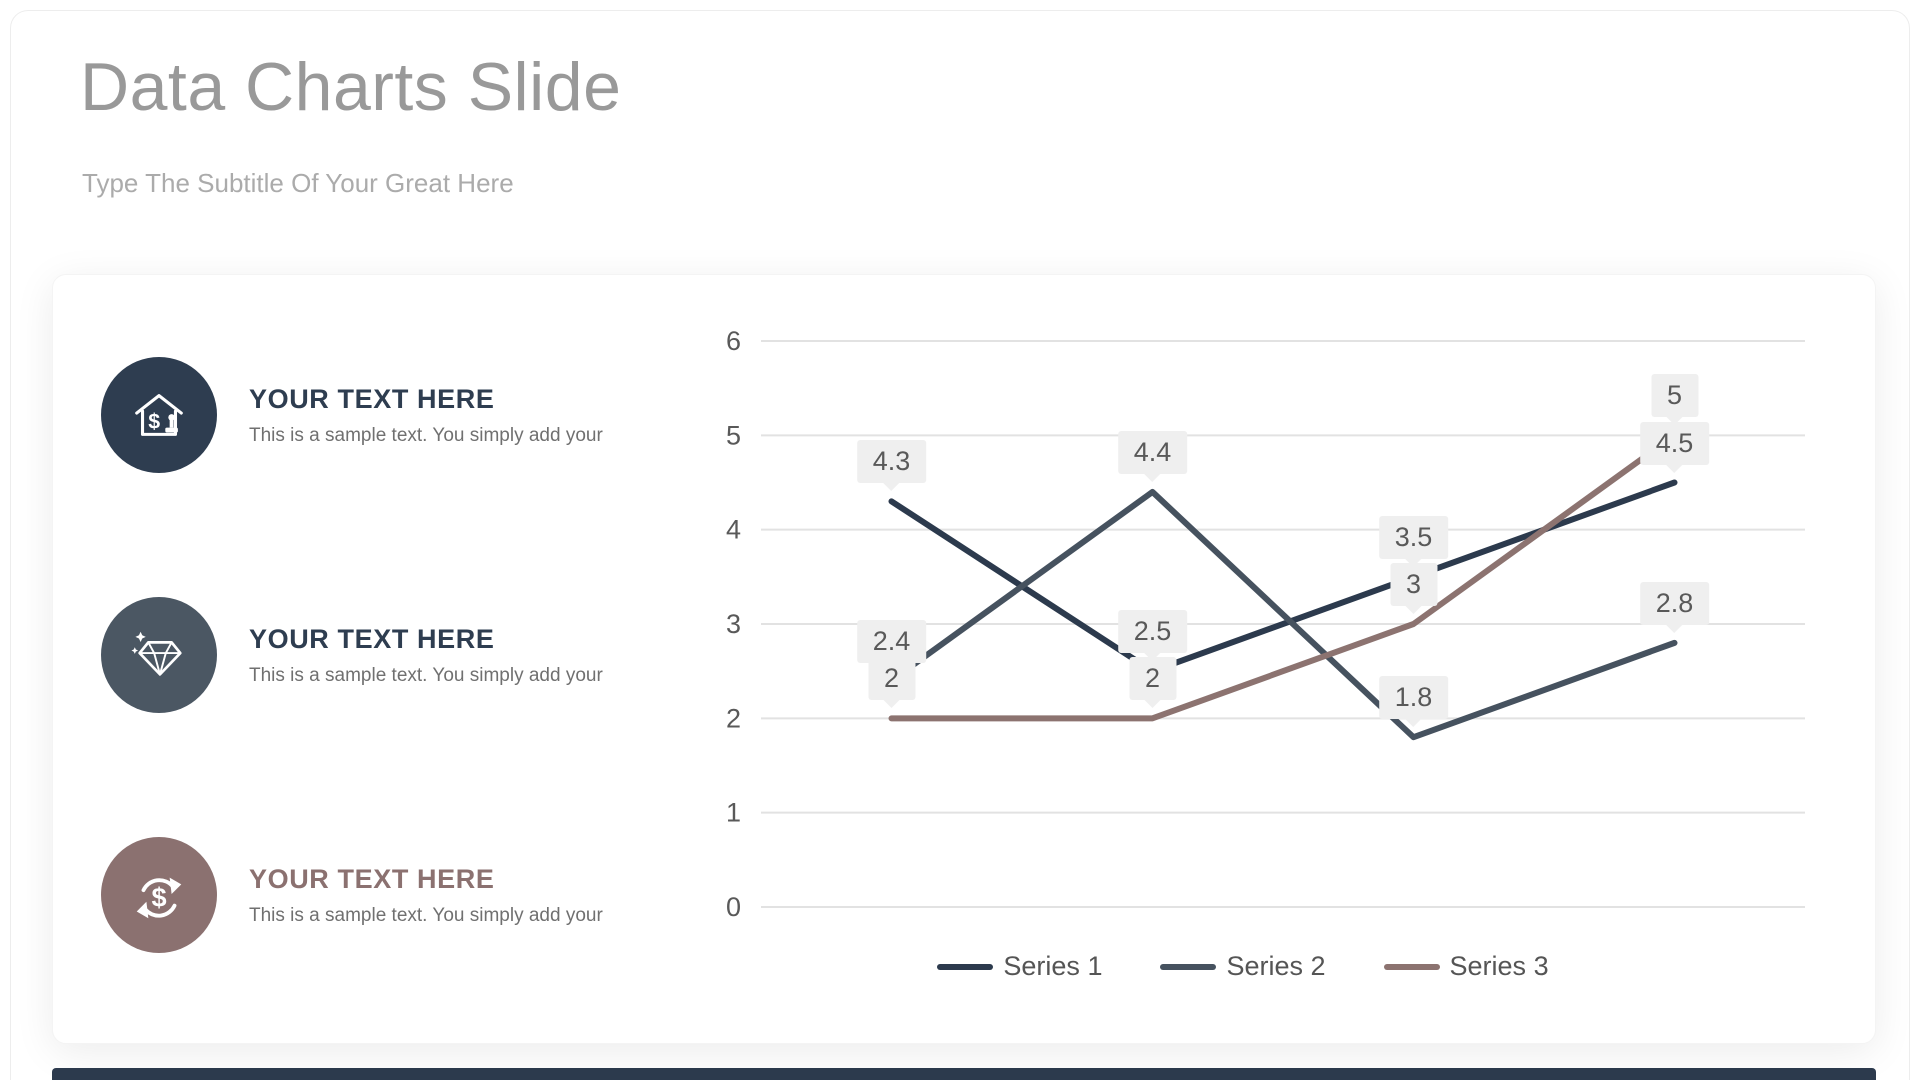  What do you see at coordinates (1674, 603) in the screenshot?
I see `data-label: 2.8` at bounding box center [1674, 603].